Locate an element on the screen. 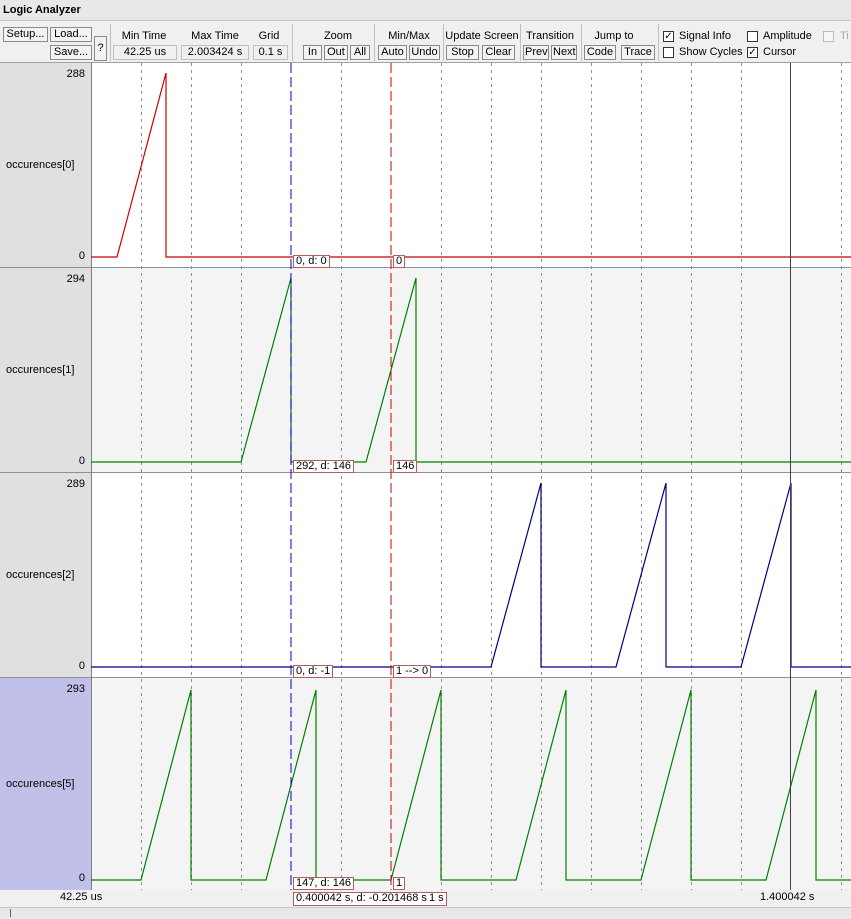 The image size is (851, 919). minmax-undo-button: Undo is located at coordinates (424, 52).